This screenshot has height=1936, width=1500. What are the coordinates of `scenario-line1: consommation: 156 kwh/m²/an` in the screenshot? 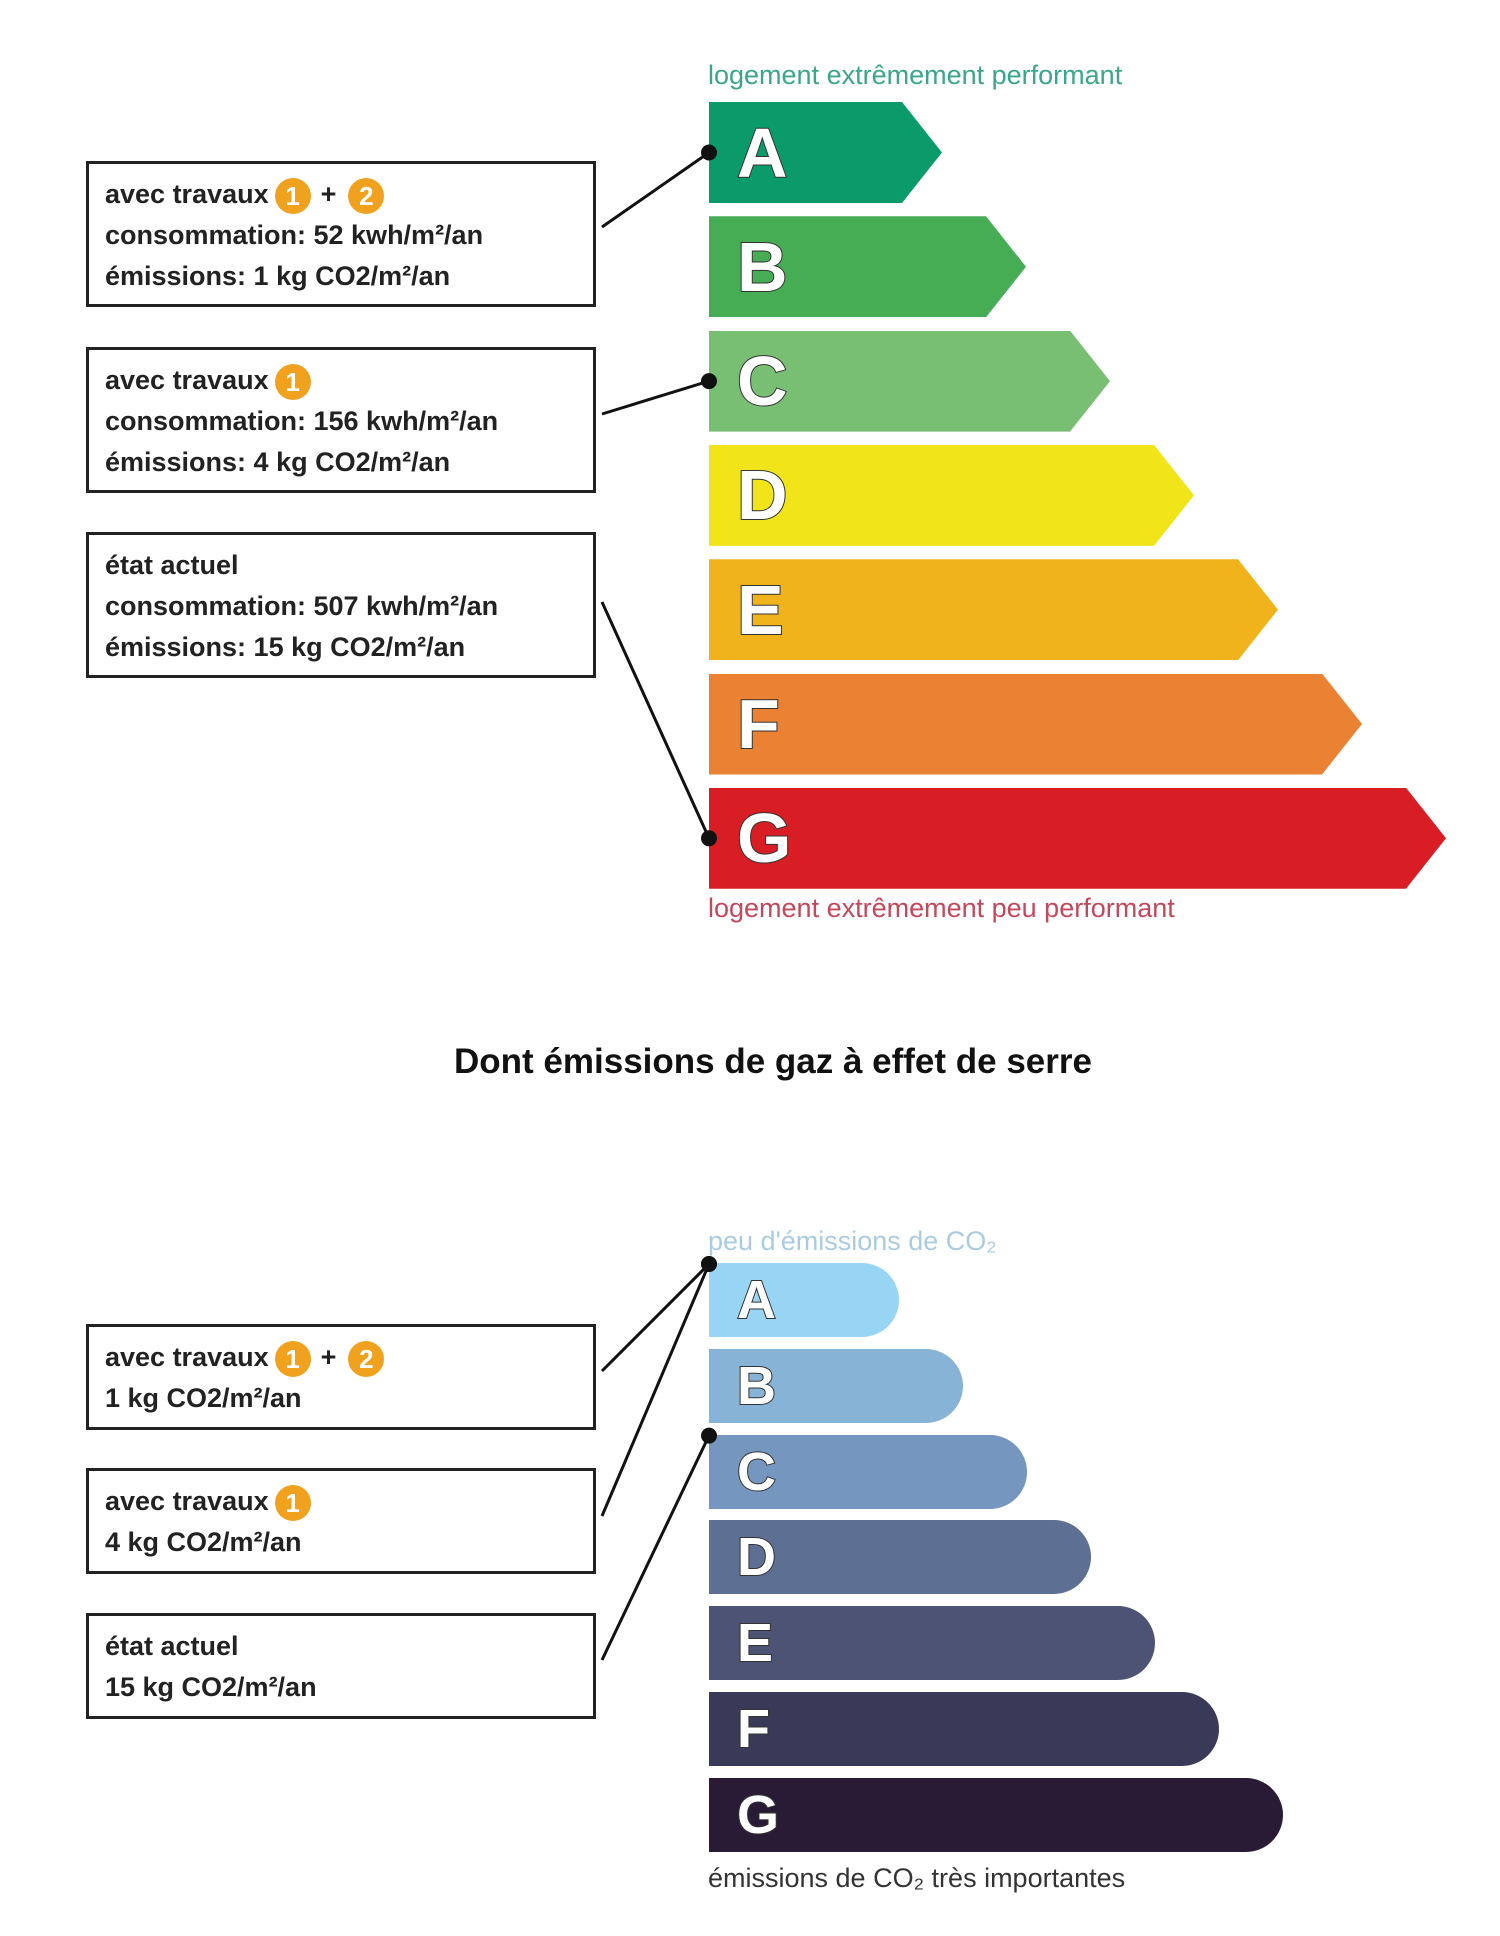 It's located at (302, 421).